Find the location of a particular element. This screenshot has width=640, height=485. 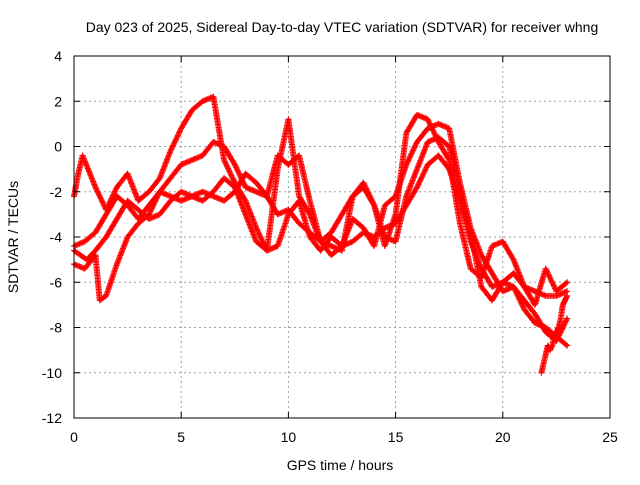

y-tick-label: 4 is located at coordinates (58, 56).